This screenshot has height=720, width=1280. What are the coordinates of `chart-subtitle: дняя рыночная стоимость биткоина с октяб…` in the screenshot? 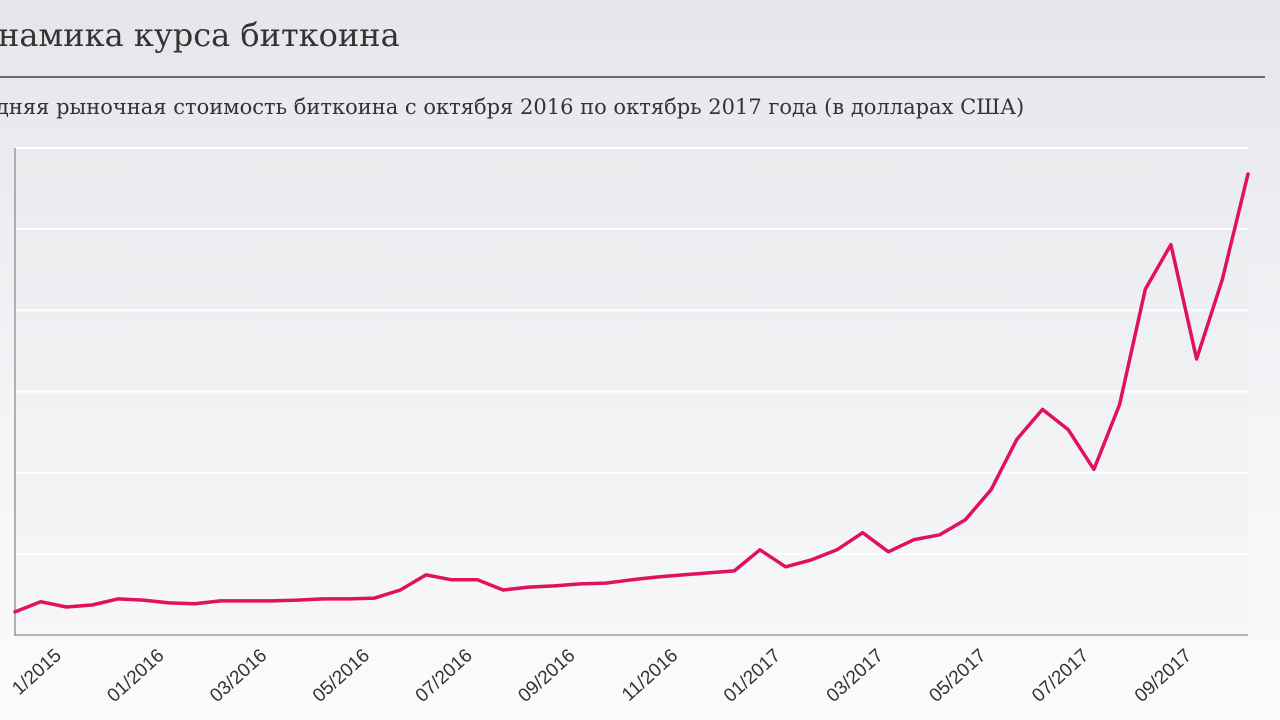 It's located at (512, 107).